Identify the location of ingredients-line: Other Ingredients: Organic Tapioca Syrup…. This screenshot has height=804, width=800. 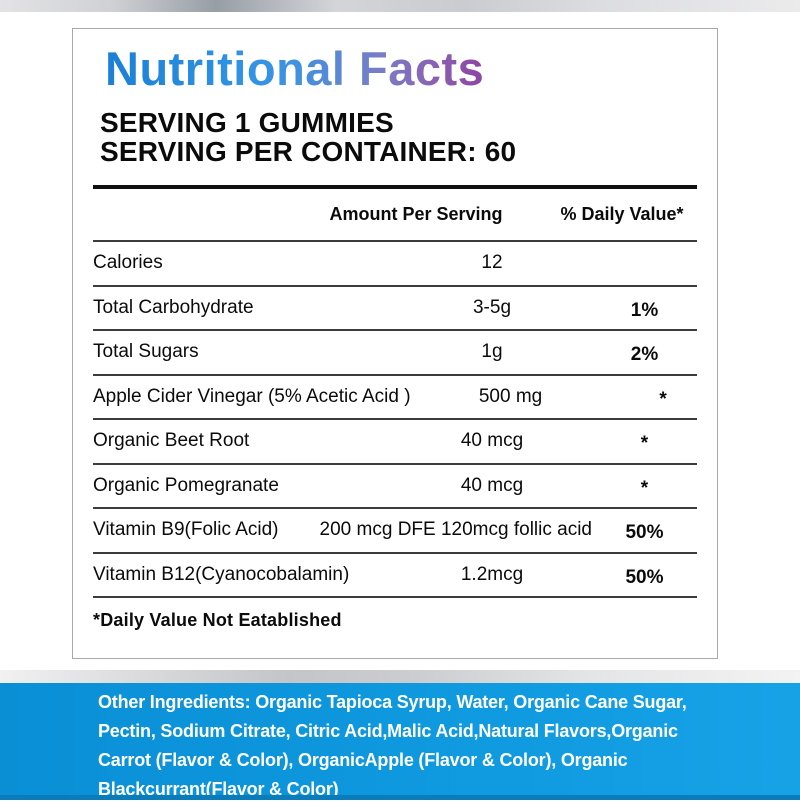
(392, 702).